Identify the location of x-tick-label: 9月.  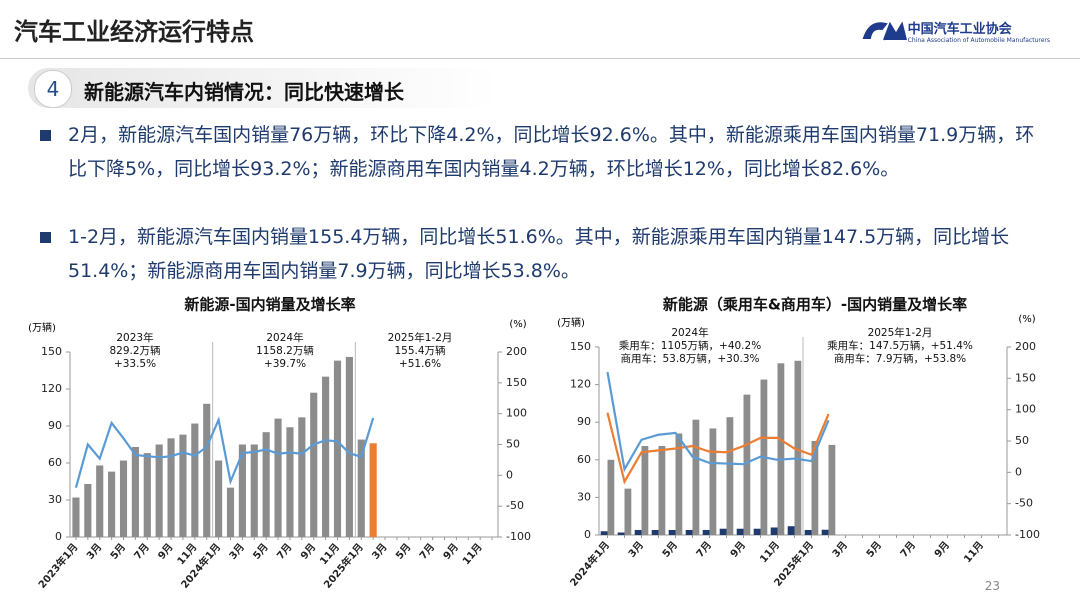
(451, 551).